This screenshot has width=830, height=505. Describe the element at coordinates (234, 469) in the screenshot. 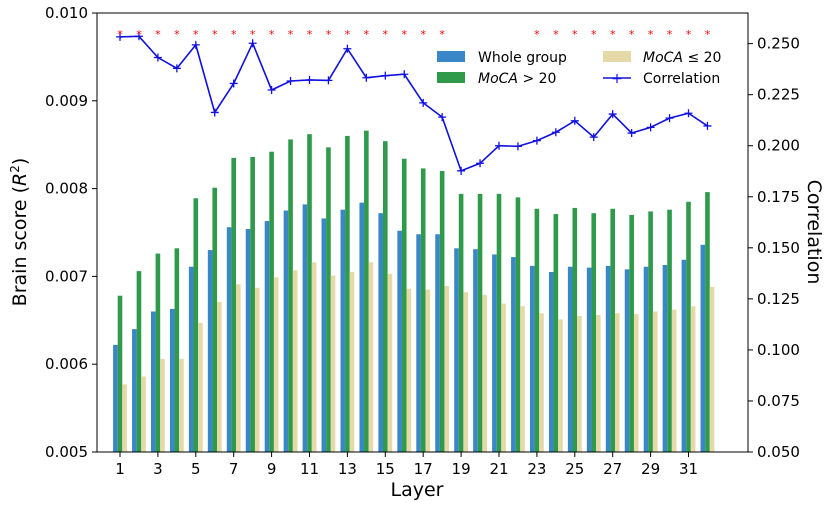

I see `x-tick-label: 7` at that location.